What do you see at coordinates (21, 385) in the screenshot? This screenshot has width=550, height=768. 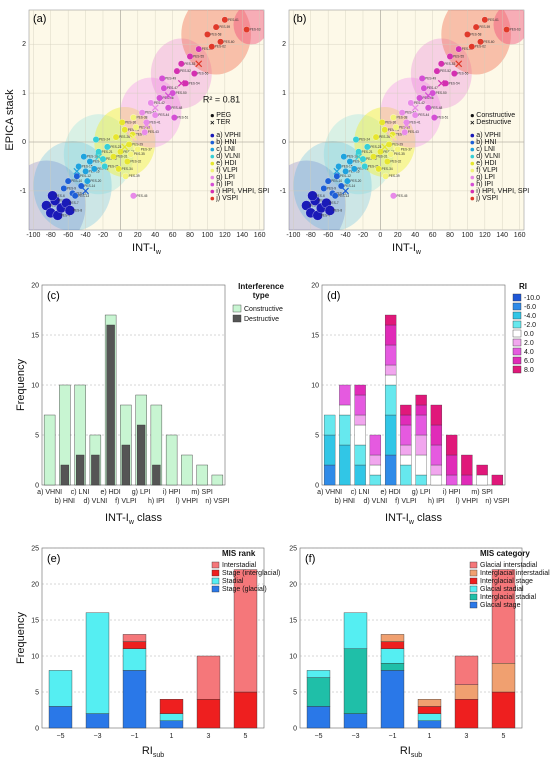 I see `y-axis-title: Frequency` at bounding box center [21, 385].